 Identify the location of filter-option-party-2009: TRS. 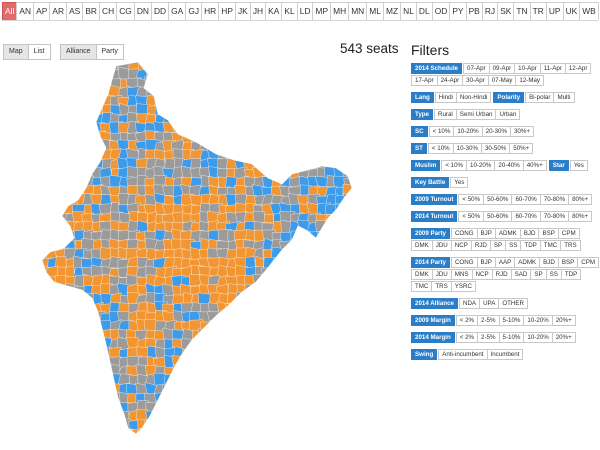
(570, 245).